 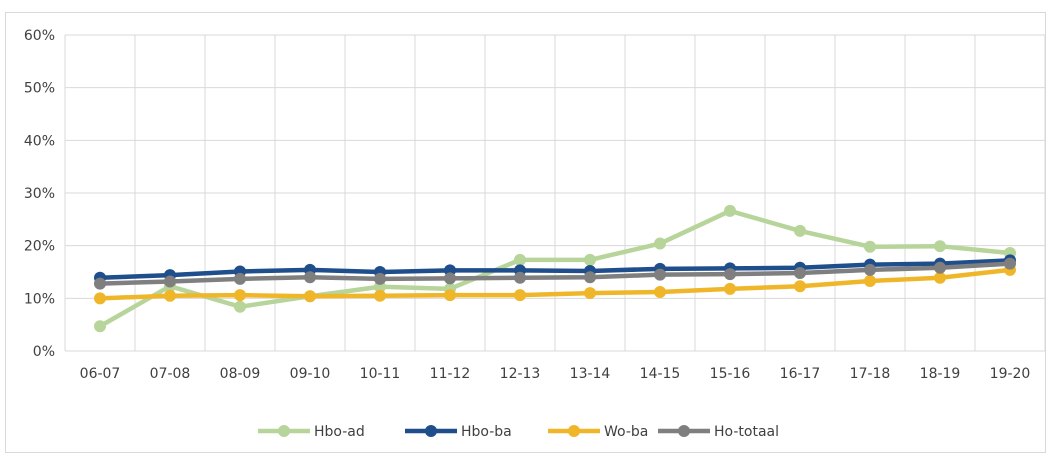 What do you see at coordinates (660, 374) in the screenshot?
I see `x-tick-label: 14-15` at bounding box center [660, 374].